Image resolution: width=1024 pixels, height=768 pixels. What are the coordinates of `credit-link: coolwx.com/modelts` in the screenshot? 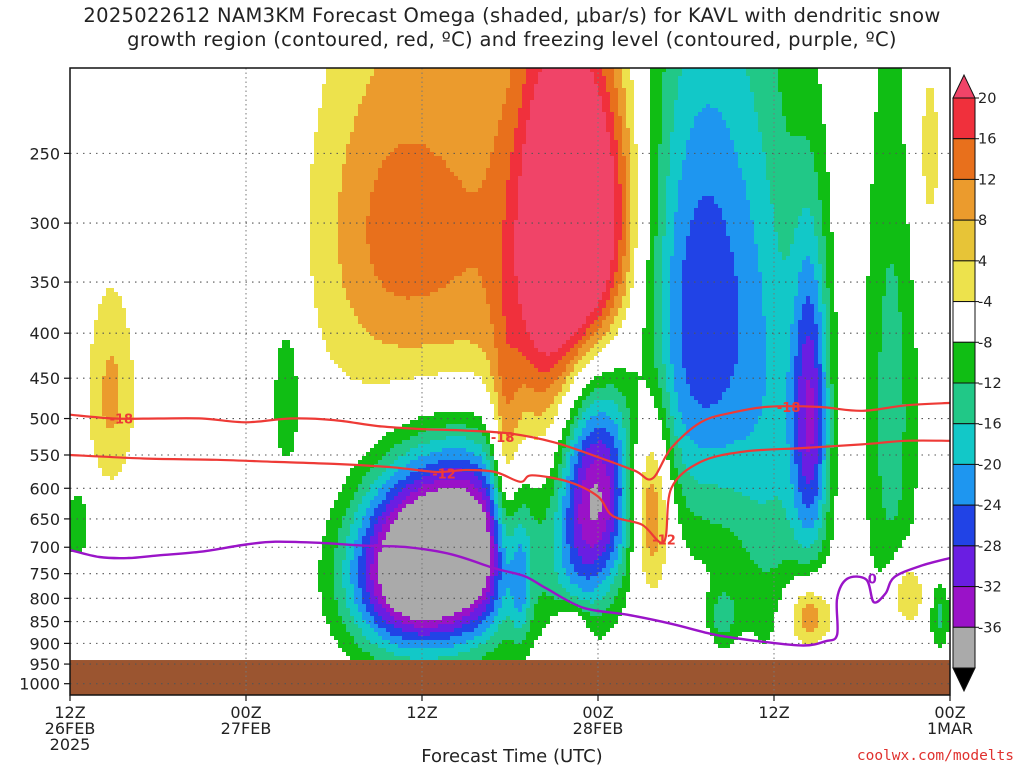 It's located at (935, 756).